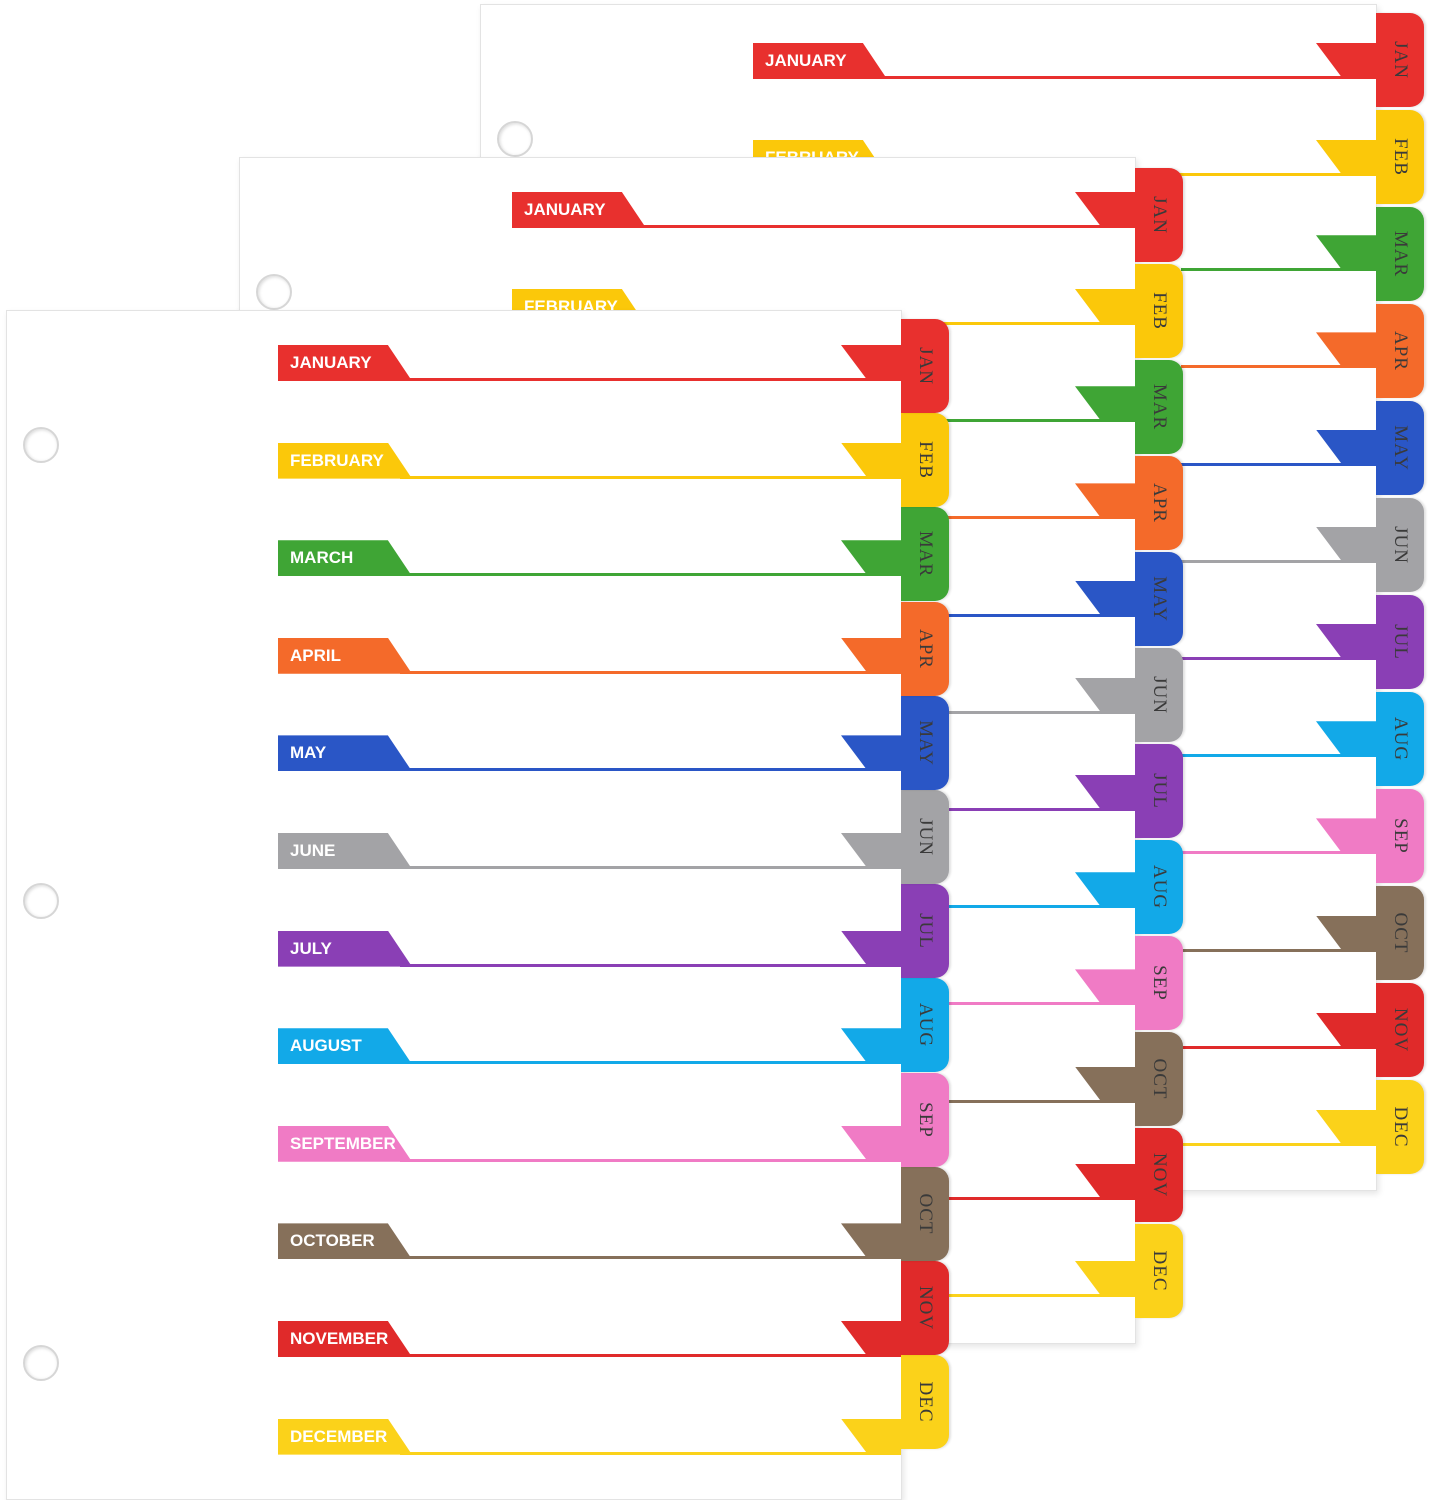 The image size is (1431, 1500). I want to click on month-tab-label: NOV, so click(1400, 1030).